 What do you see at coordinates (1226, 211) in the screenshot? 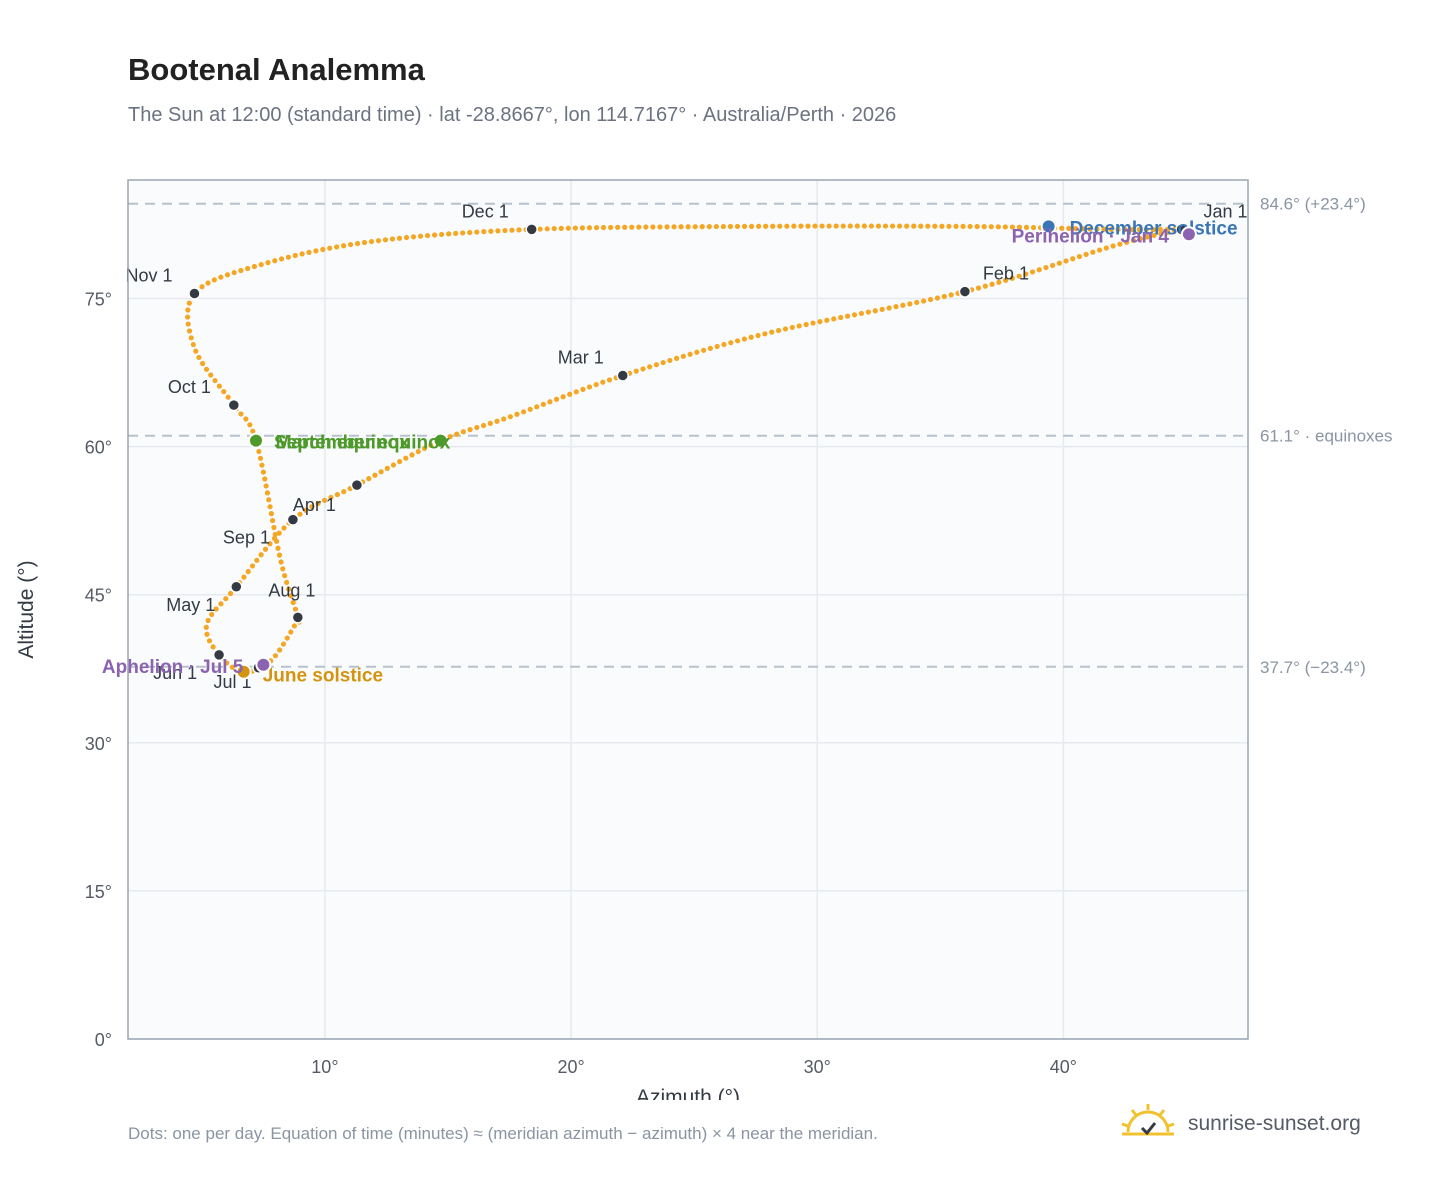
I see `month-marker-label: Jan 1` at bounding box center [1226, 211].